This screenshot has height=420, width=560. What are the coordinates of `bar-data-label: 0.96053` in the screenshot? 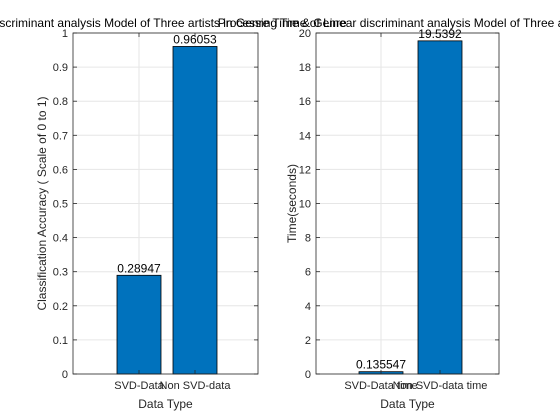 It's located at (195, 39).